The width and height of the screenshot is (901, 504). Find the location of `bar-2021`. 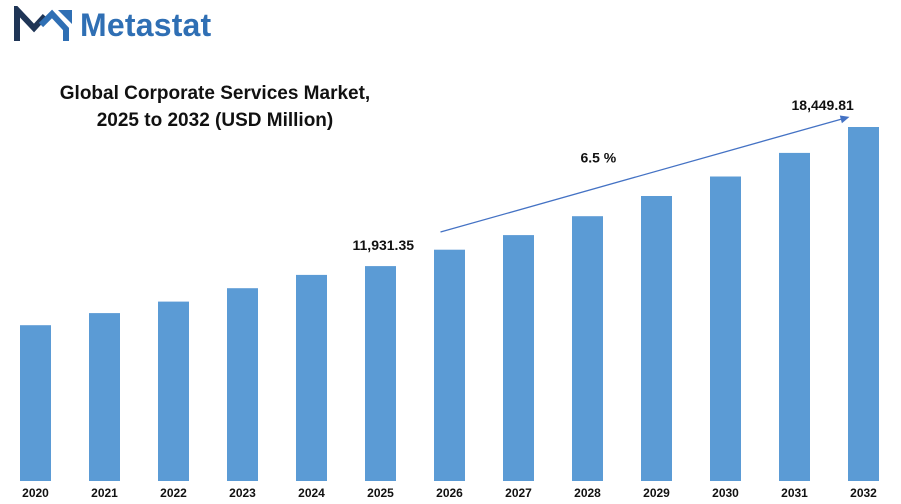

bar-2021 is located at coordinates (104, 397).